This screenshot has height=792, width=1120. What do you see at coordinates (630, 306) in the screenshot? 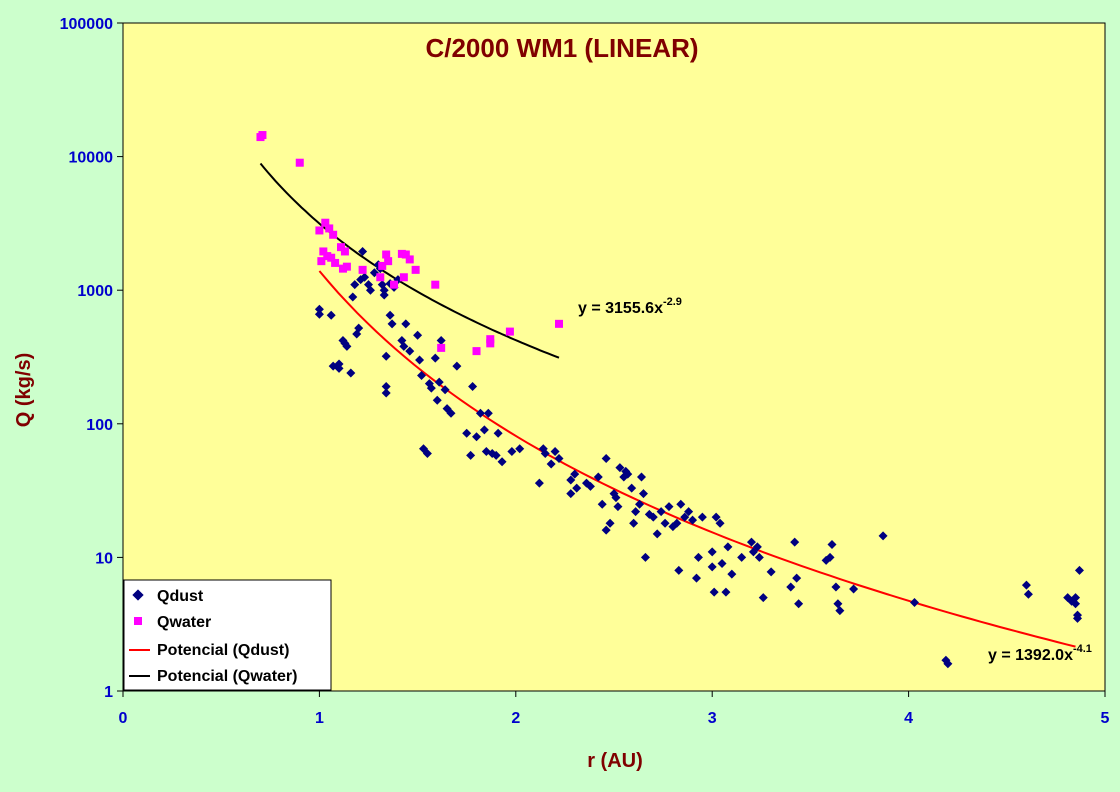
I see `water-fit-equation: y = 3155.6x-2.9` at bounding box center [630, 306].